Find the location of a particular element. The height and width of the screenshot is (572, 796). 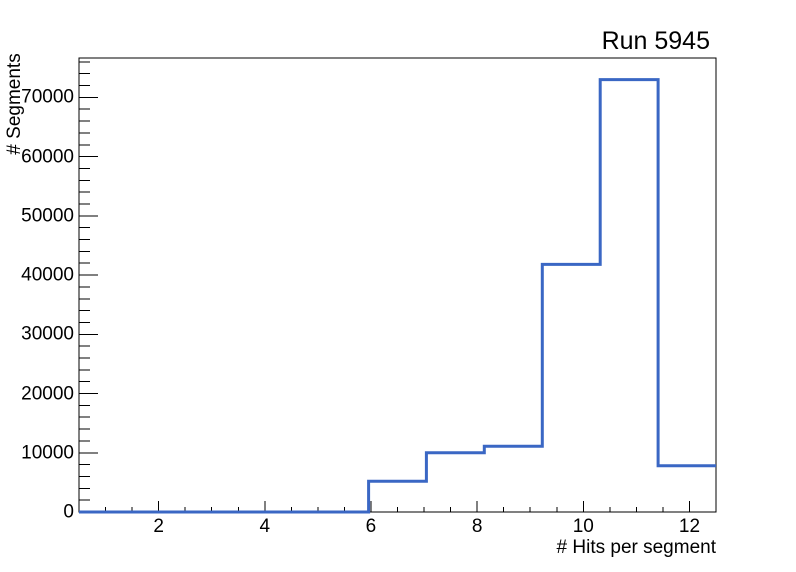

y-tick-label: 70000 is located at coordinates (47, 97).